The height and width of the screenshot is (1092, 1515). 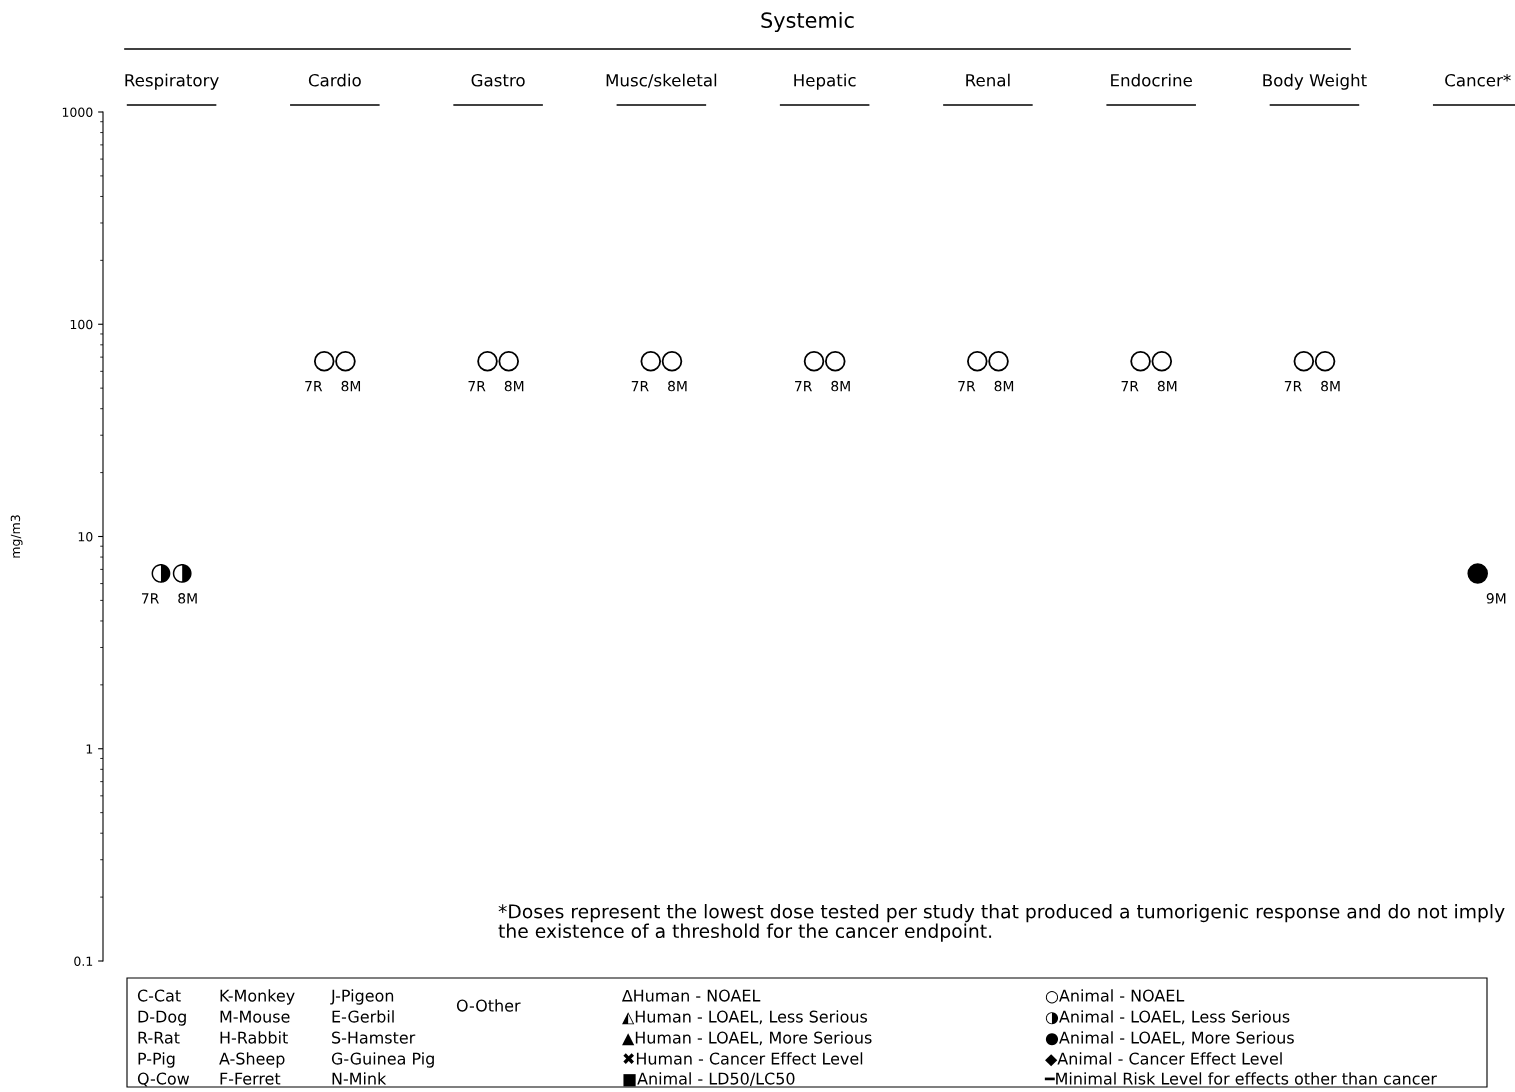 I want to click on x-tick-label: Cardio, so click(x=334, y=80).